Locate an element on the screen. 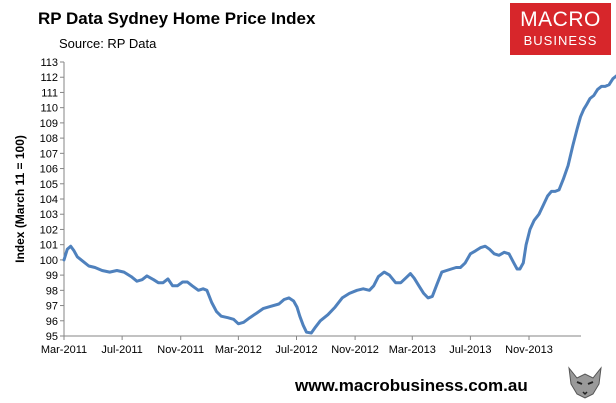  x-tick-label: Jul-2011 is located at coordinates (121, 350).